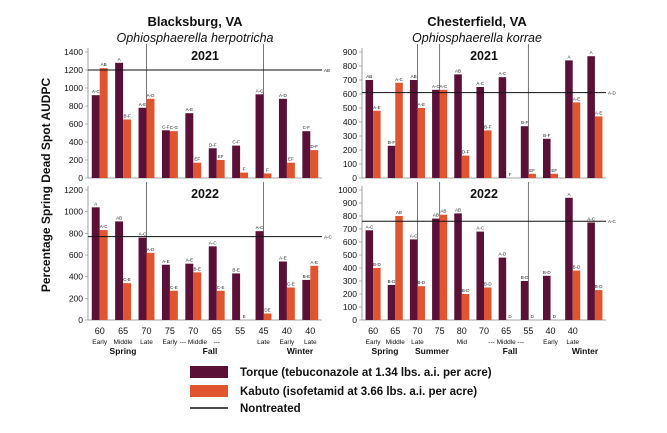 The height and width of the screenshot is (433, 667). Describe the element at coordinates (477, 38) in the screenshot. I see `right-species-title: Ophiosphaerella korrae` at that location.